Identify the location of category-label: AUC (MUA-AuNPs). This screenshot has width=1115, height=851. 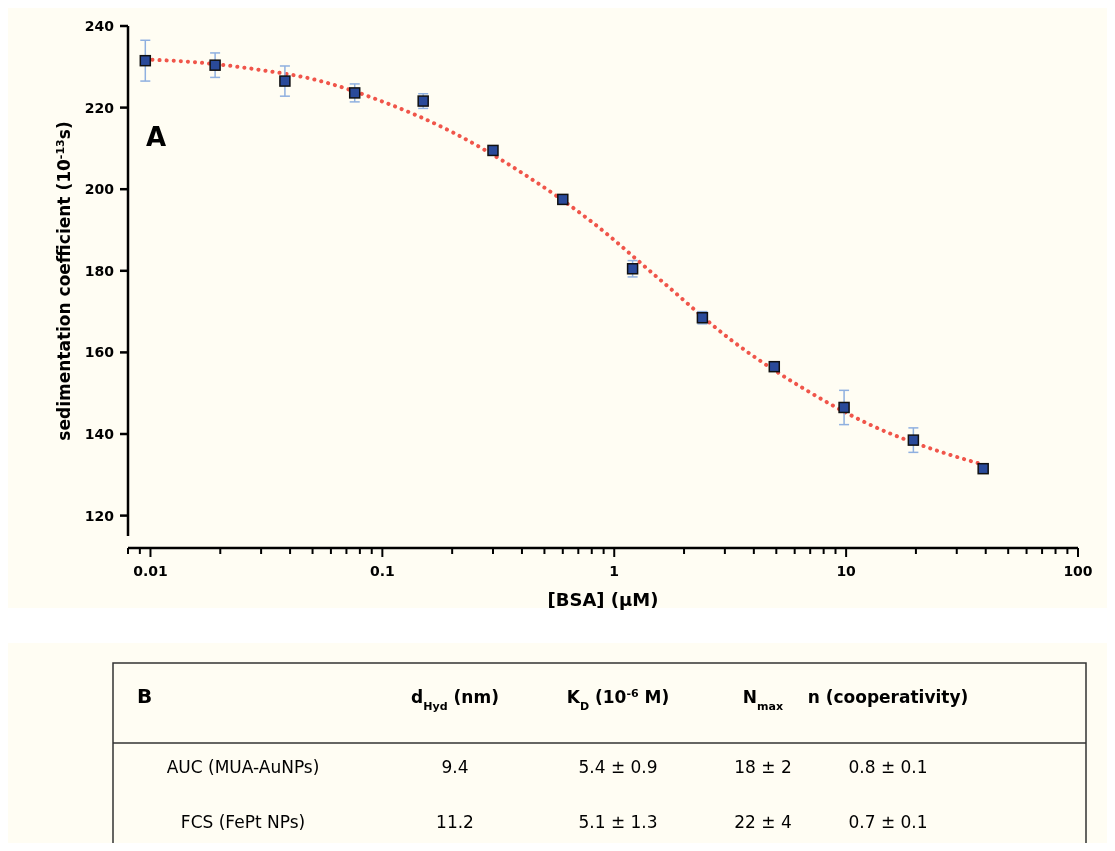
(243, 767).